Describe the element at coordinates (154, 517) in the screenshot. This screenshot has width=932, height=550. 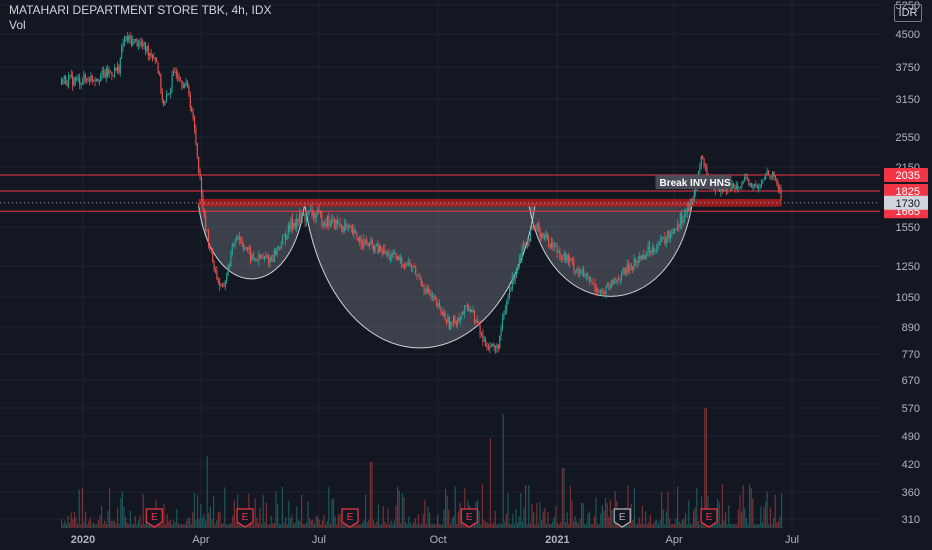
I see `earnings-marker-label: E` at that location.